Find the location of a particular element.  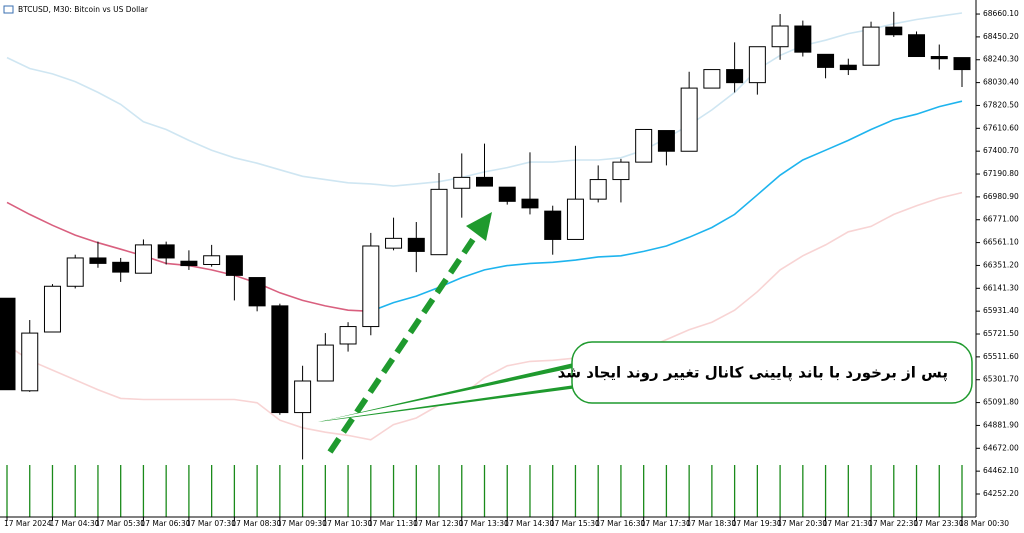

y-tick-label: 65091.80 is located at coordinates (1001, 402).